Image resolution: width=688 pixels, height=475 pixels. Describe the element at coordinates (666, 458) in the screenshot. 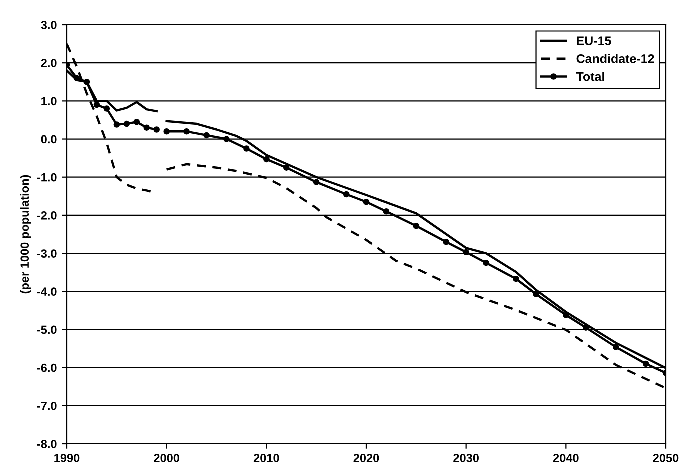

I see `x-tick-label: 2050` at that location.